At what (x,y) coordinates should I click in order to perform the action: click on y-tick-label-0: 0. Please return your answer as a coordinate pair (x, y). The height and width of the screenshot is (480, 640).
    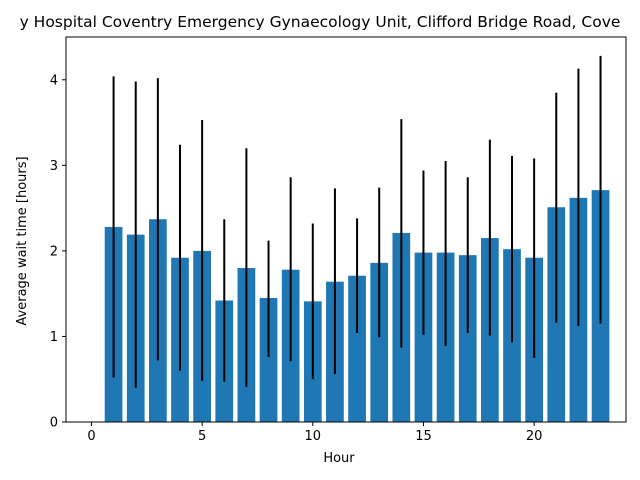
    Looking at the image, I should click on (54, 423).